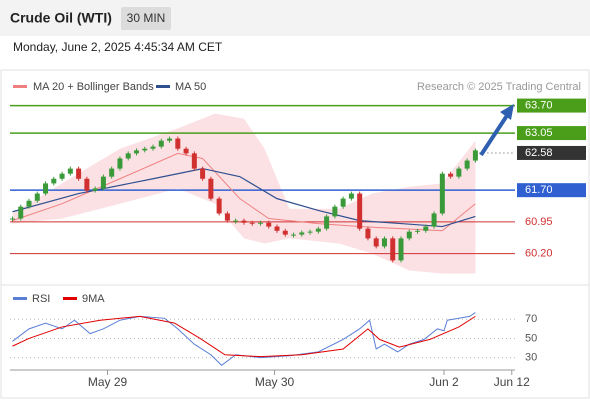  I want to click on y-tick-label: 50, so click(531, 338).